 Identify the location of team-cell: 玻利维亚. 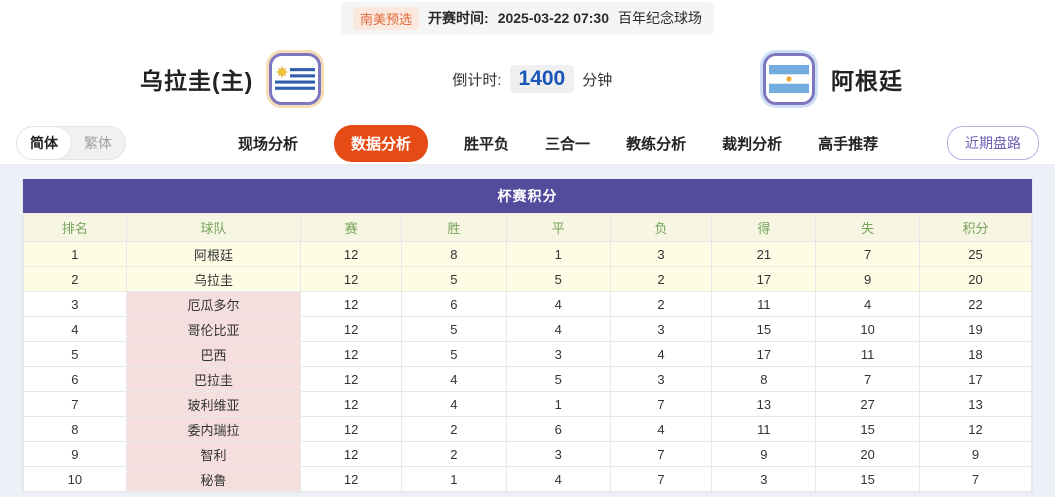
(213, 404).